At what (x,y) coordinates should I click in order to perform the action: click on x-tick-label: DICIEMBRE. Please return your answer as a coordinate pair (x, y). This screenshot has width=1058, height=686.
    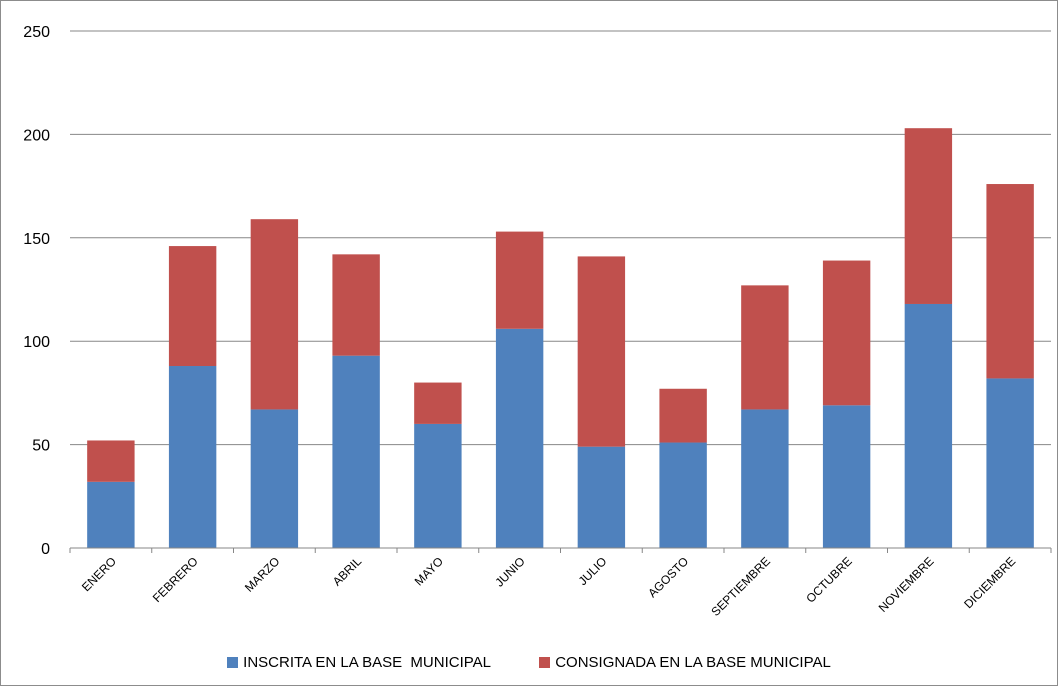
    Looking at the image, I should click on (989, 582).